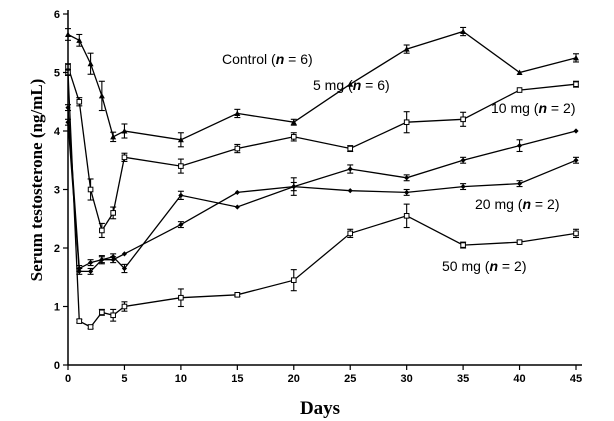 This screenshot has height=421, width=614. I want to click on x-tick-label: 30, so click(407, 379).